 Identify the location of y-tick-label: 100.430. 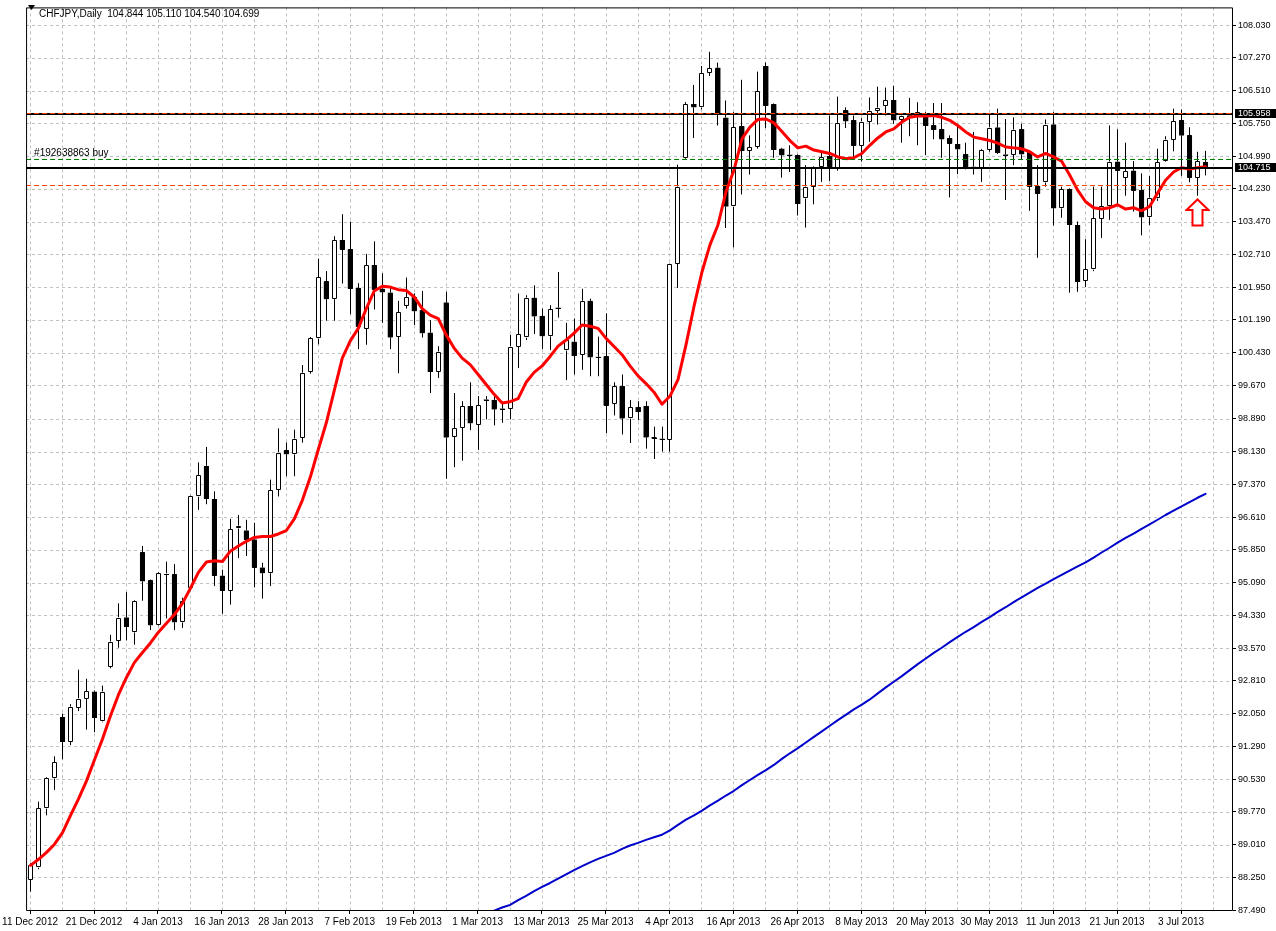
(1254, 352).